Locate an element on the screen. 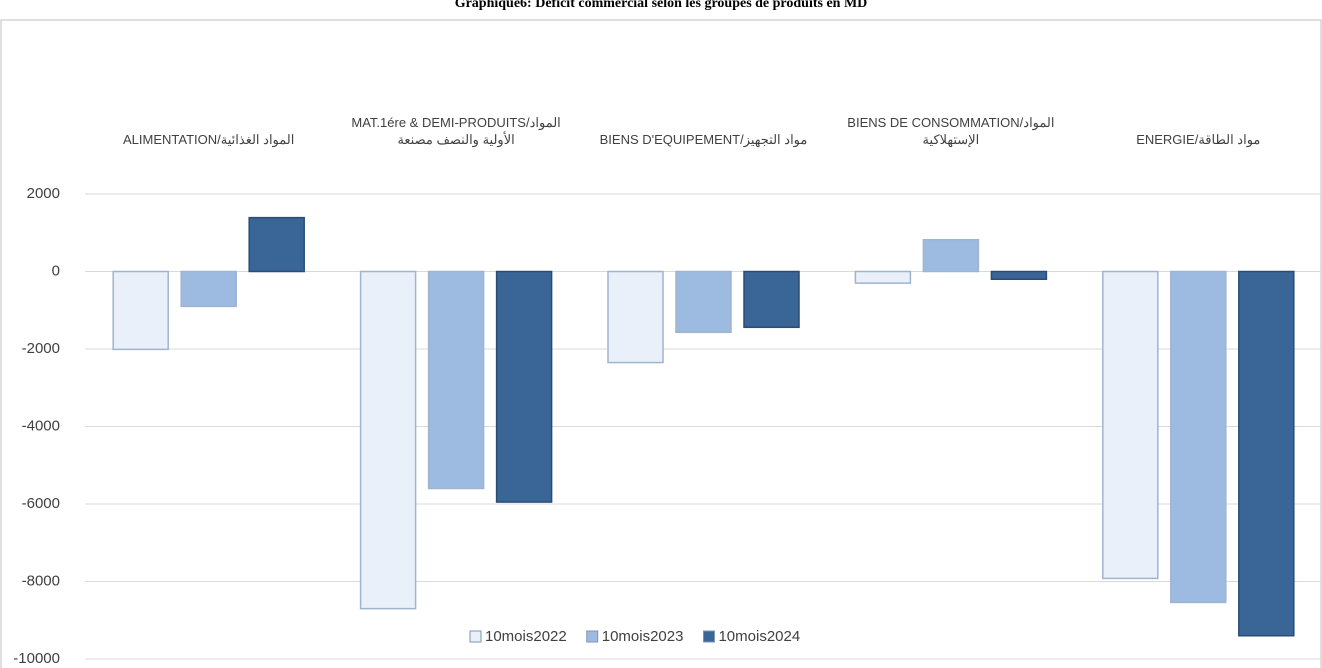 Image resolution: width=1322 pixels, height=668 pixels. legend-label: 10mois2022 is located at coordinates (526, 636).